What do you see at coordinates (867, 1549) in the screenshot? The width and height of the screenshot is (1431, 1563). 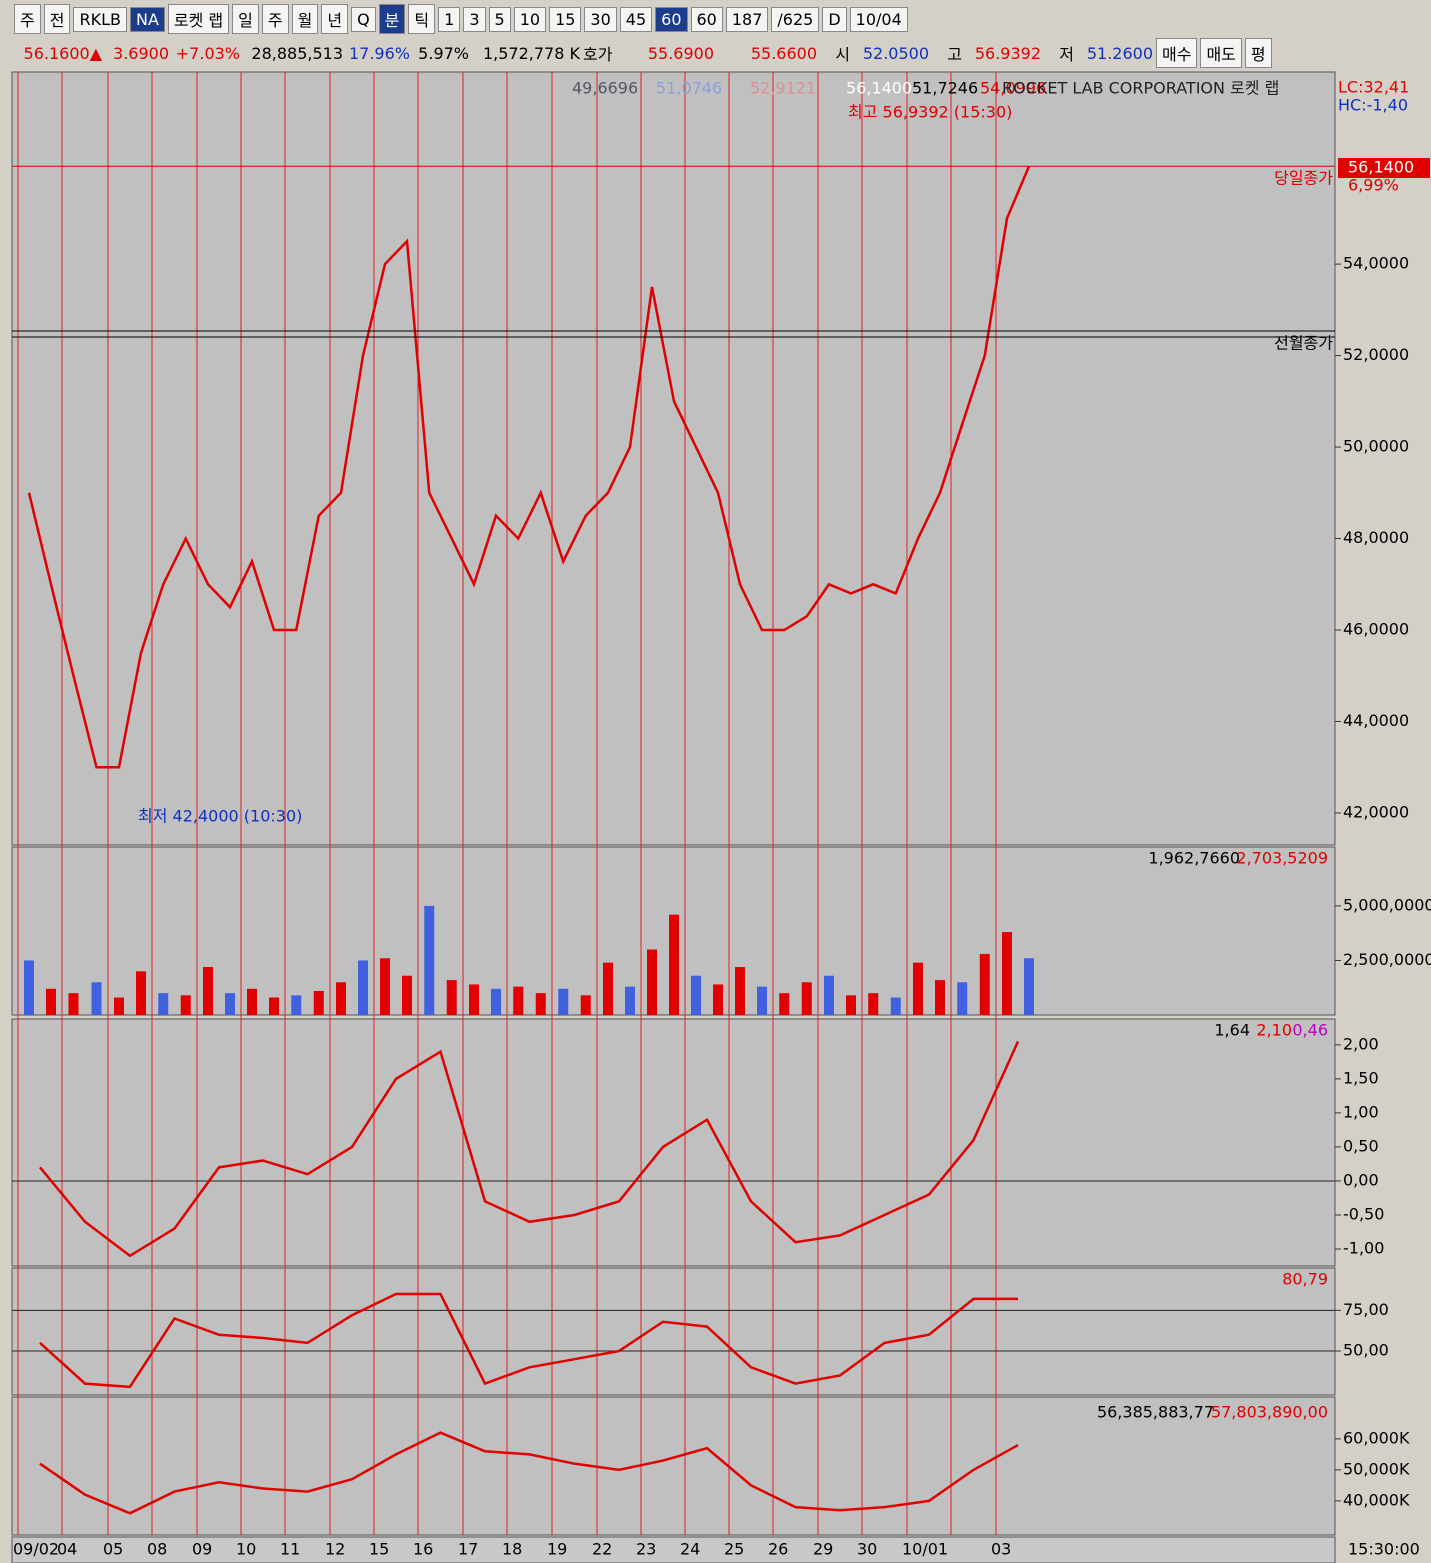 I see `x-tick-label: 30` at bounding box center [867, 1549].